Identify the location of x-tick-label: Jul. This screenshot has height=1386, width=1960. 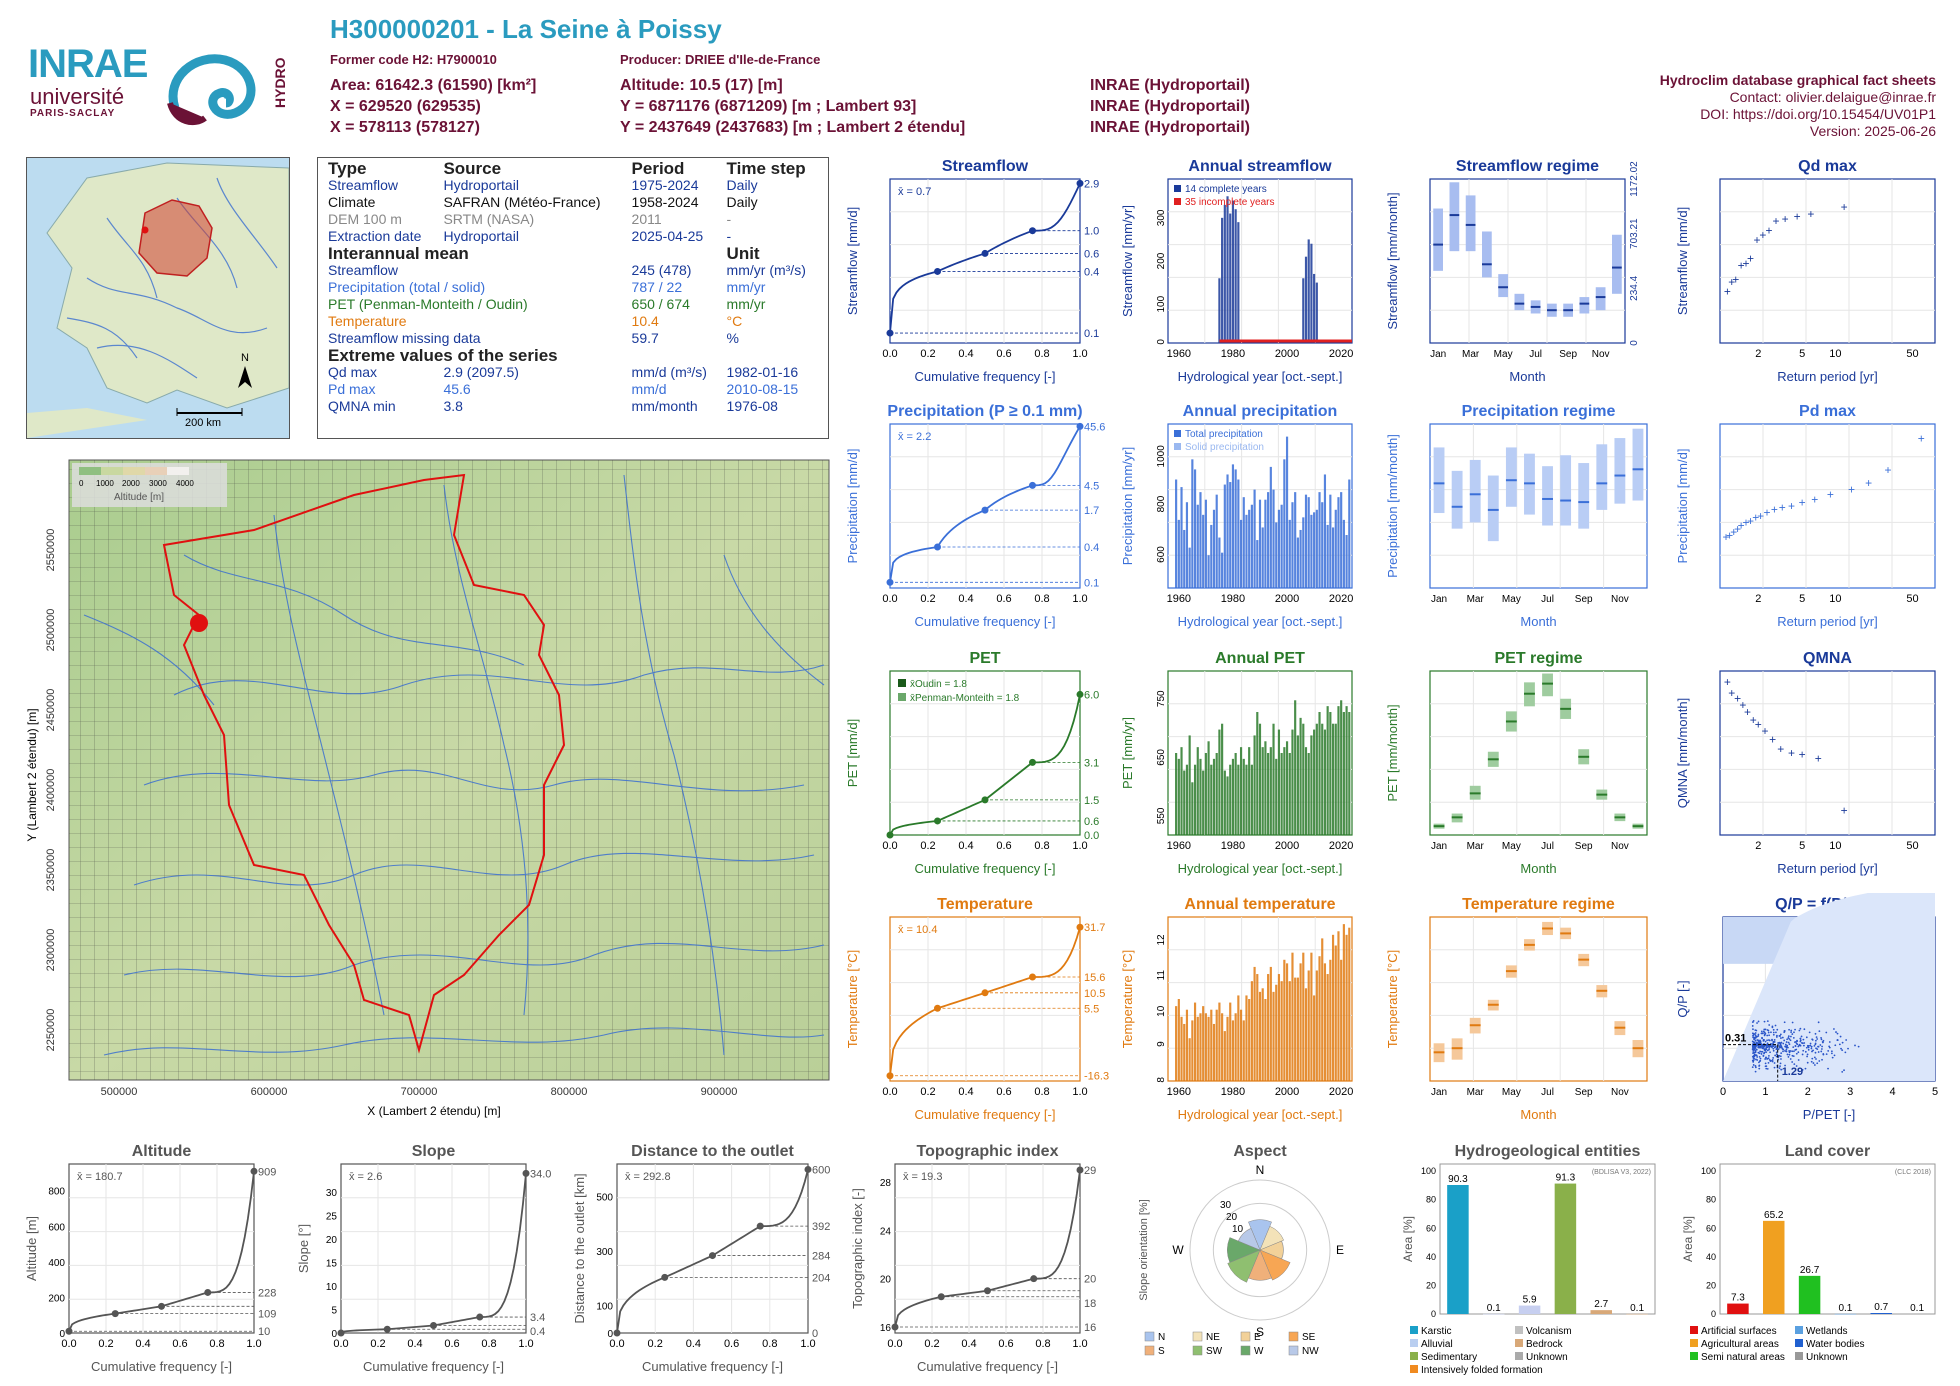
(1547, 1092).